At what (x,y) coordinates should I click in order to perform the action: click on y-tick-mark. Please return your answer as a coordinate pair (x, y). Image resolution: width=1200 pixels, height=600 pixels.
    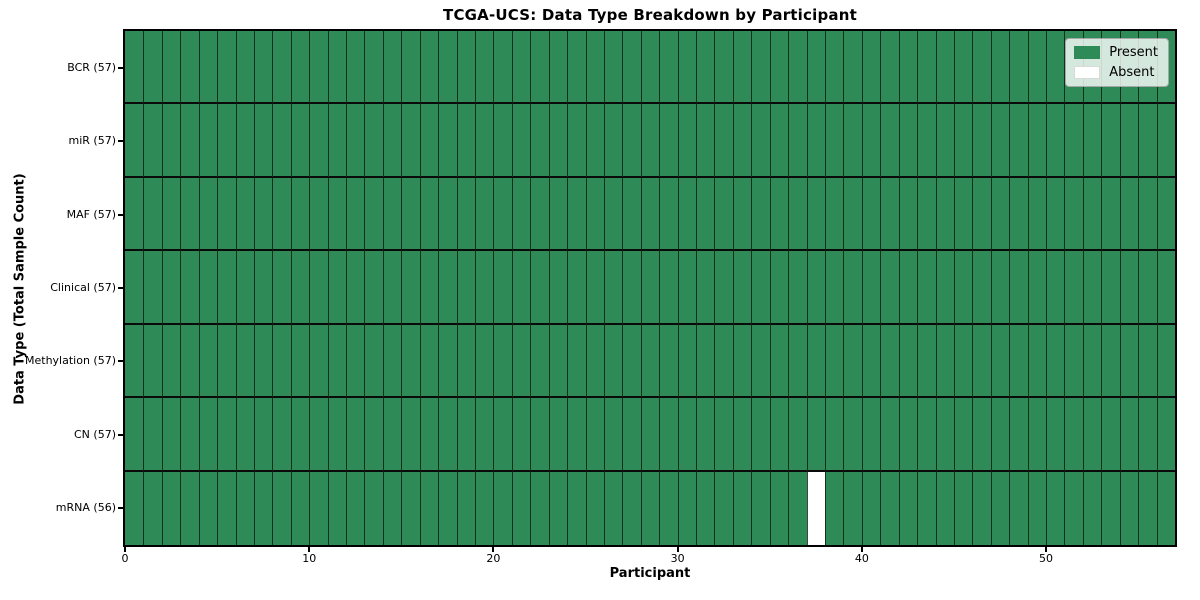
    Looking at the image, I should click on (120, 288).